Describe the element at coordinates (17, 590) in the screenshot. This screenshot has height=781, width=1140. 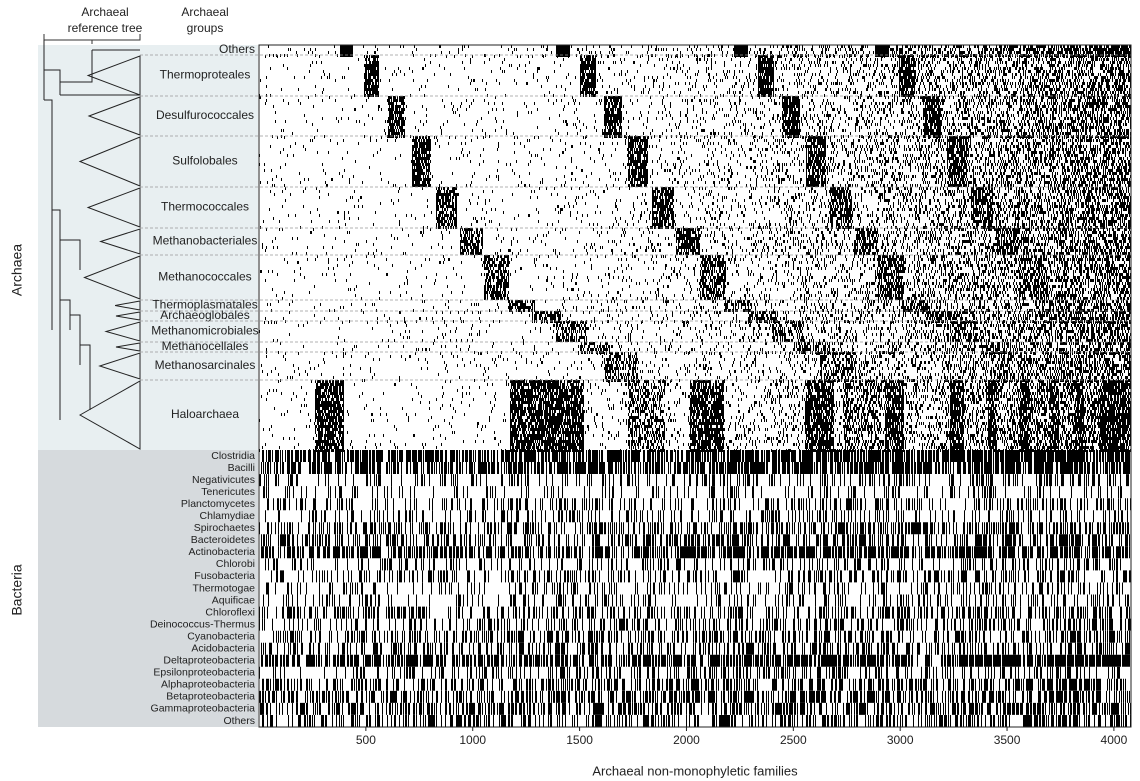
I see `domain-label: Bacteria` at that location.